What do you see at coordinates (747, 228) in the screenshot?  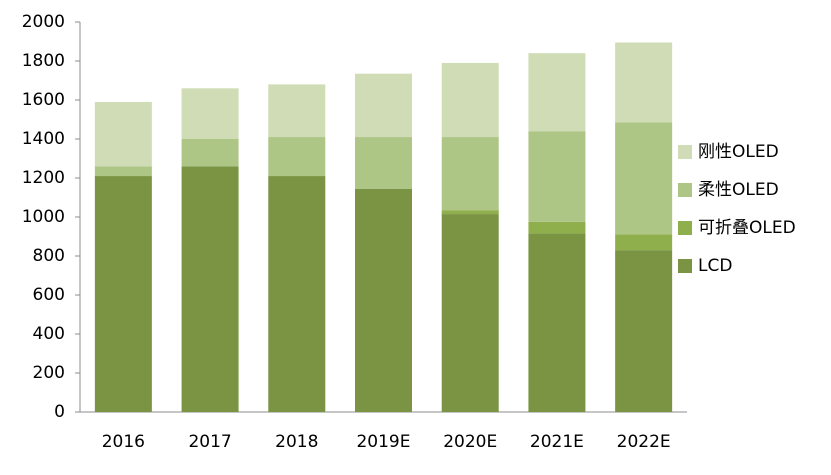 I see `legend-label: 可折叠OLED` at bounding box center [747, 228].